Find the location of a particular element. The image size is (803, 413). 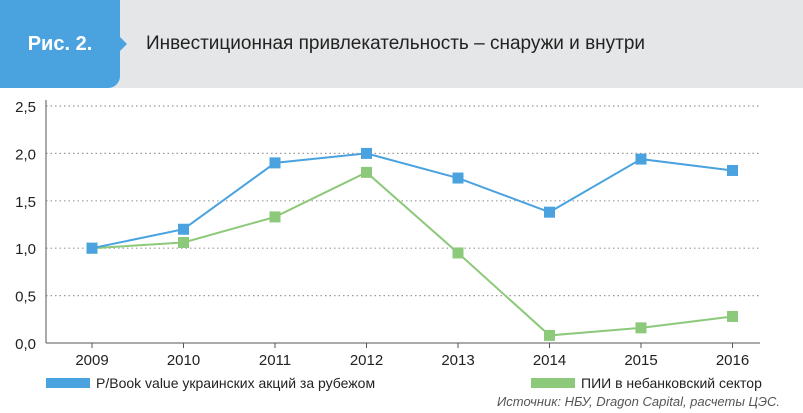

x-tick-label: 2013 is located at coordinates (457, 360).